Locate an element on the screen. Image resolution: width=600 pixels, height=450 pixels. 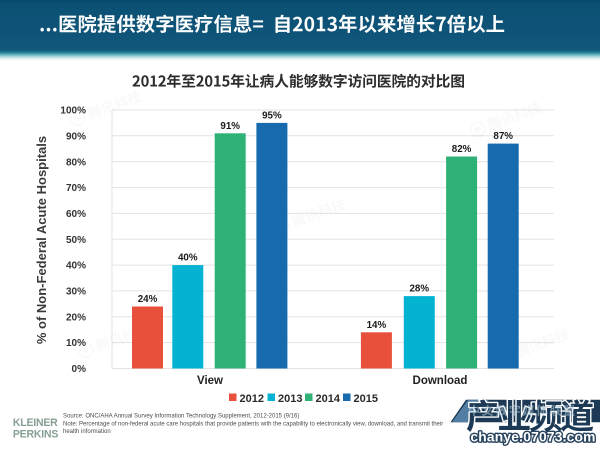
svg-text: 50% is located at coordinates (76, 240).